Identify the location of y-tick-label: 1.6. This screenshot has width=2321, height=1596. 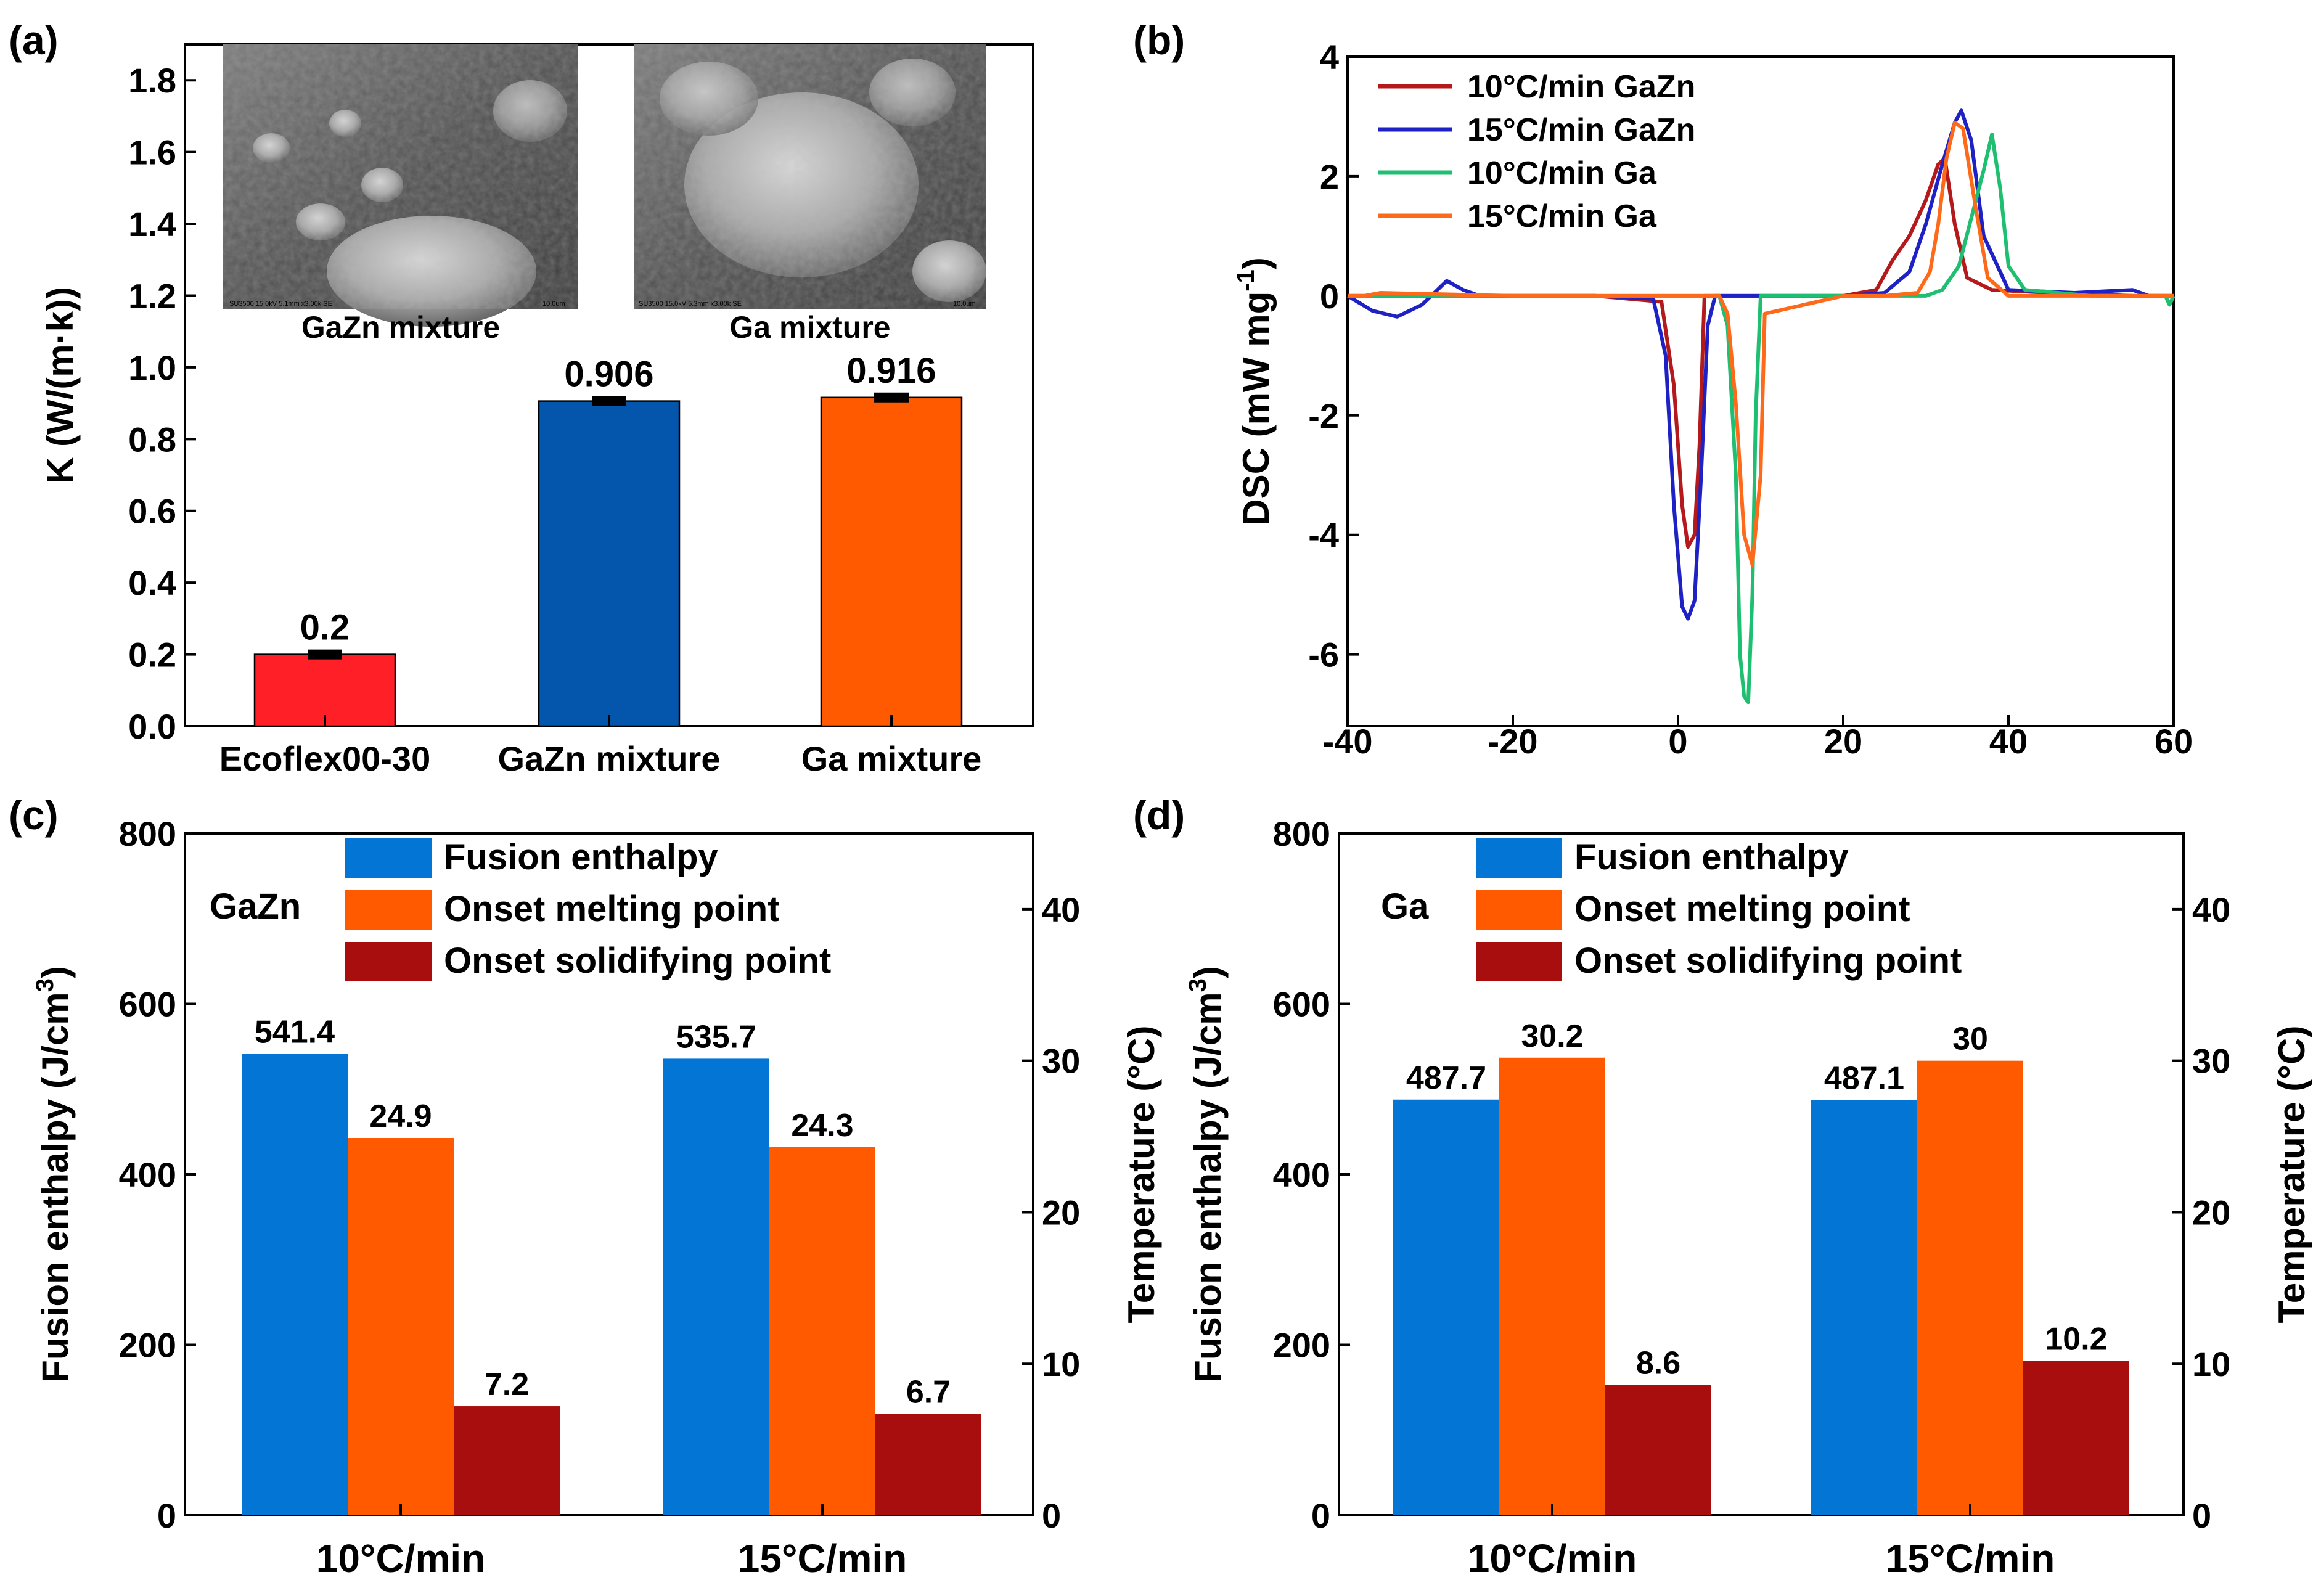
(152, 152).